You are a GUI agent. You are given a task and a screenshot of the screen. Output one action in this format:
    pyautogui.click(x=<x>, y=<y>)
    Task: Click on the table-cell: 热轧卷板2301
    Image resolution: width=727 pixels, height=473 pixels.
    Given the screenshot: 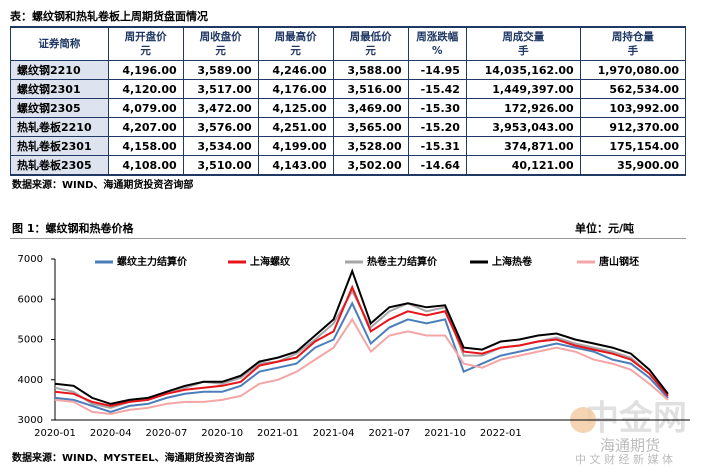 What is the action you would take?
    pyautogui.click(x=59, y=146)
    